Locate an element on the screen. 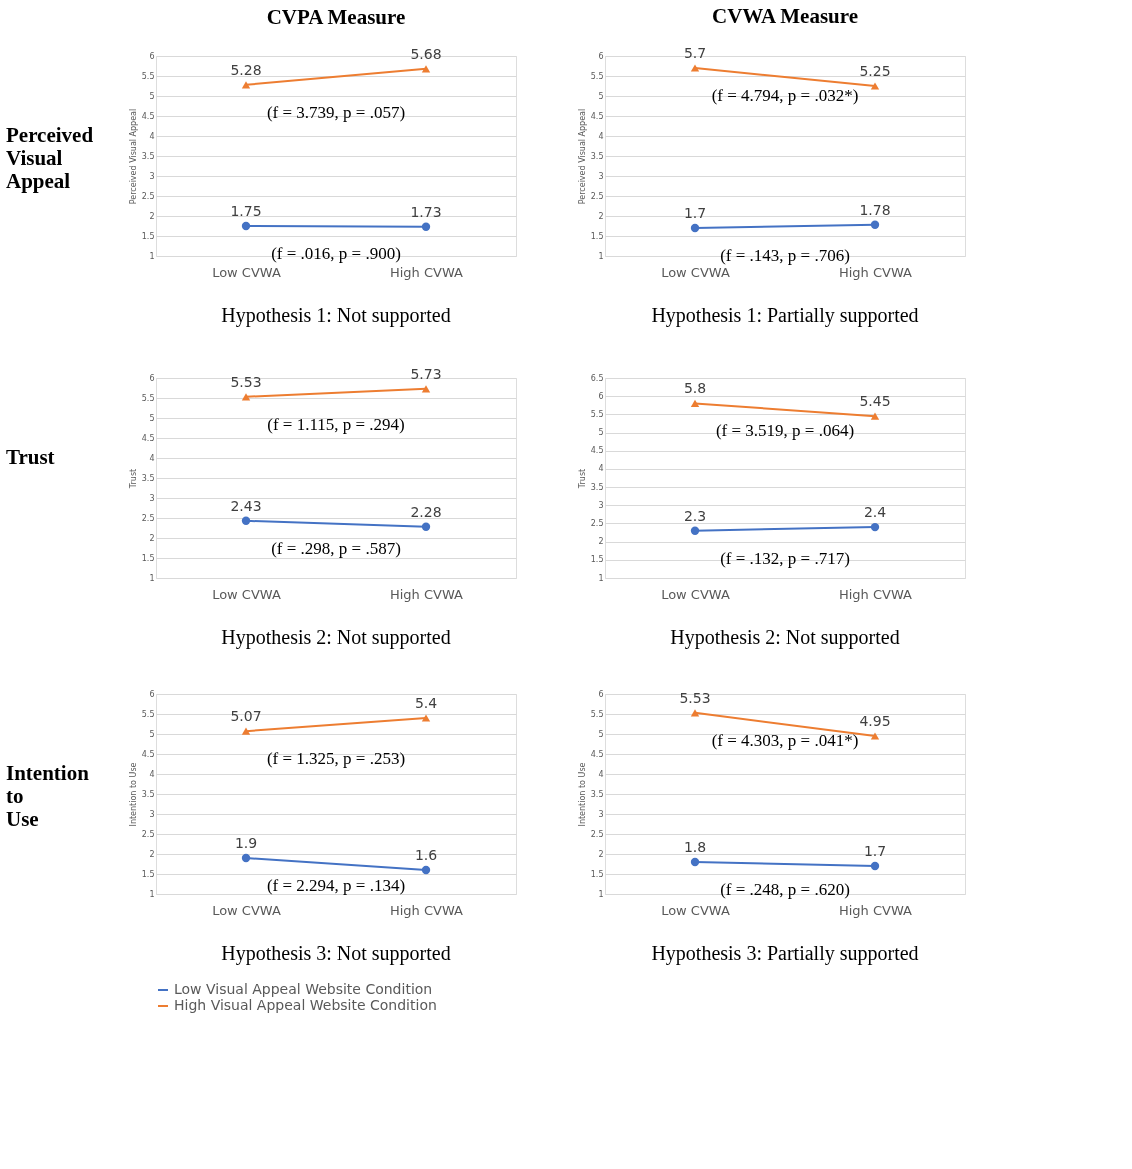  annotation: (f = 3.739, p = .057) is located at coordinates (336, 112).